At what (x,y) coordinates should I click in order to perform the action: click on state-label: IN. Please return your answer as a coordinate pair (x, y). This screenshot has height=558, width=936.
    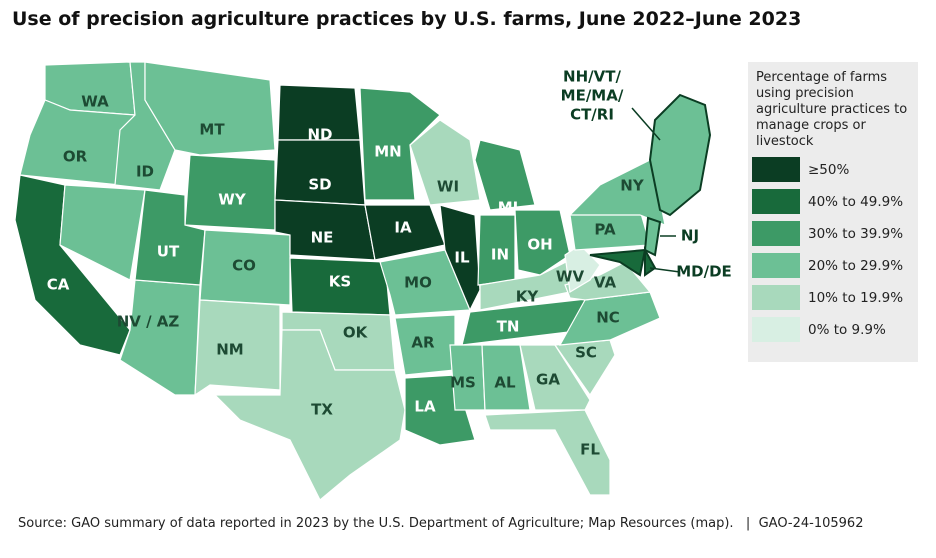
    Looking at the image, I should click on (500, 255).